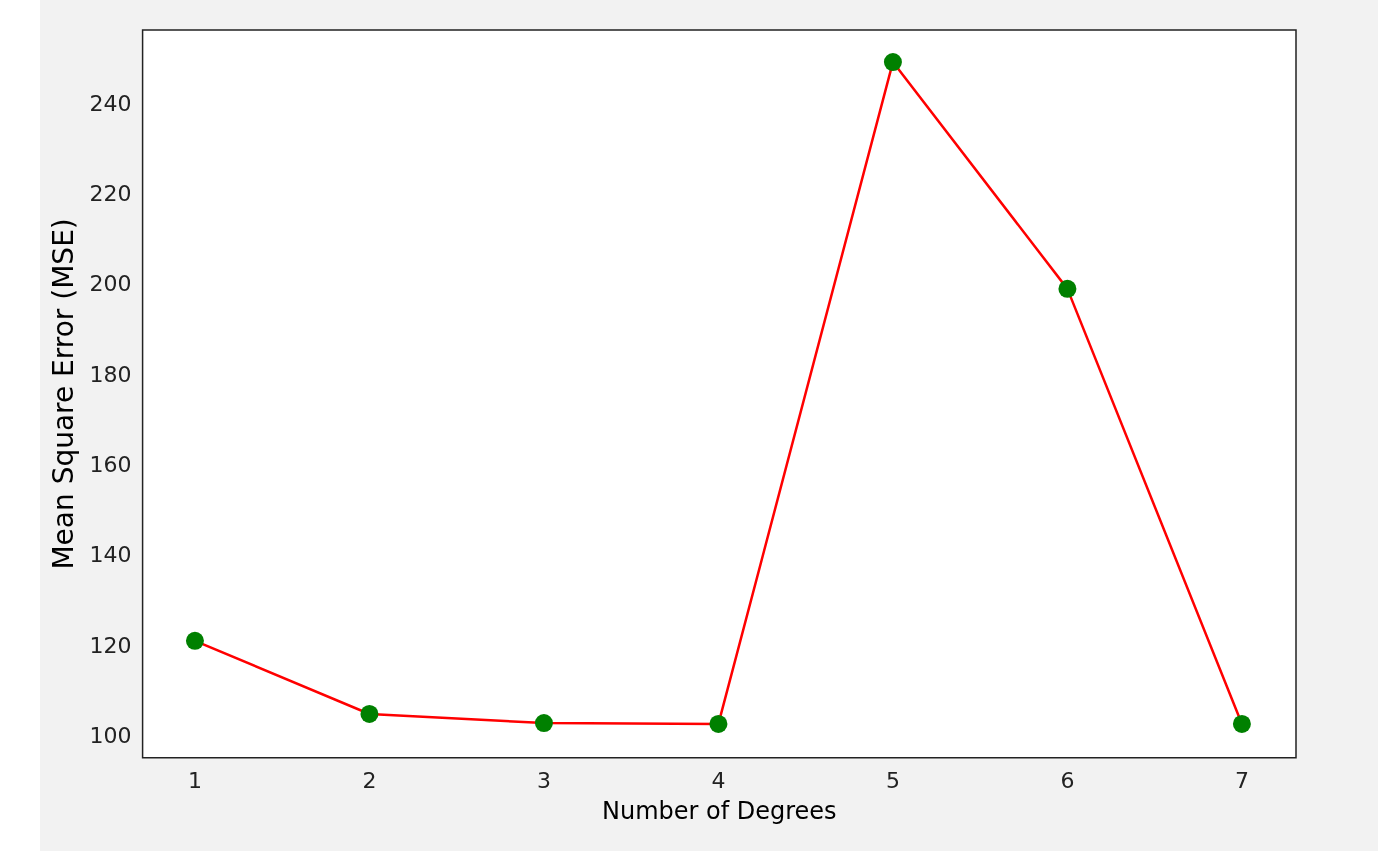  I want to click on x-tick-label: 2, so click(369, 780).